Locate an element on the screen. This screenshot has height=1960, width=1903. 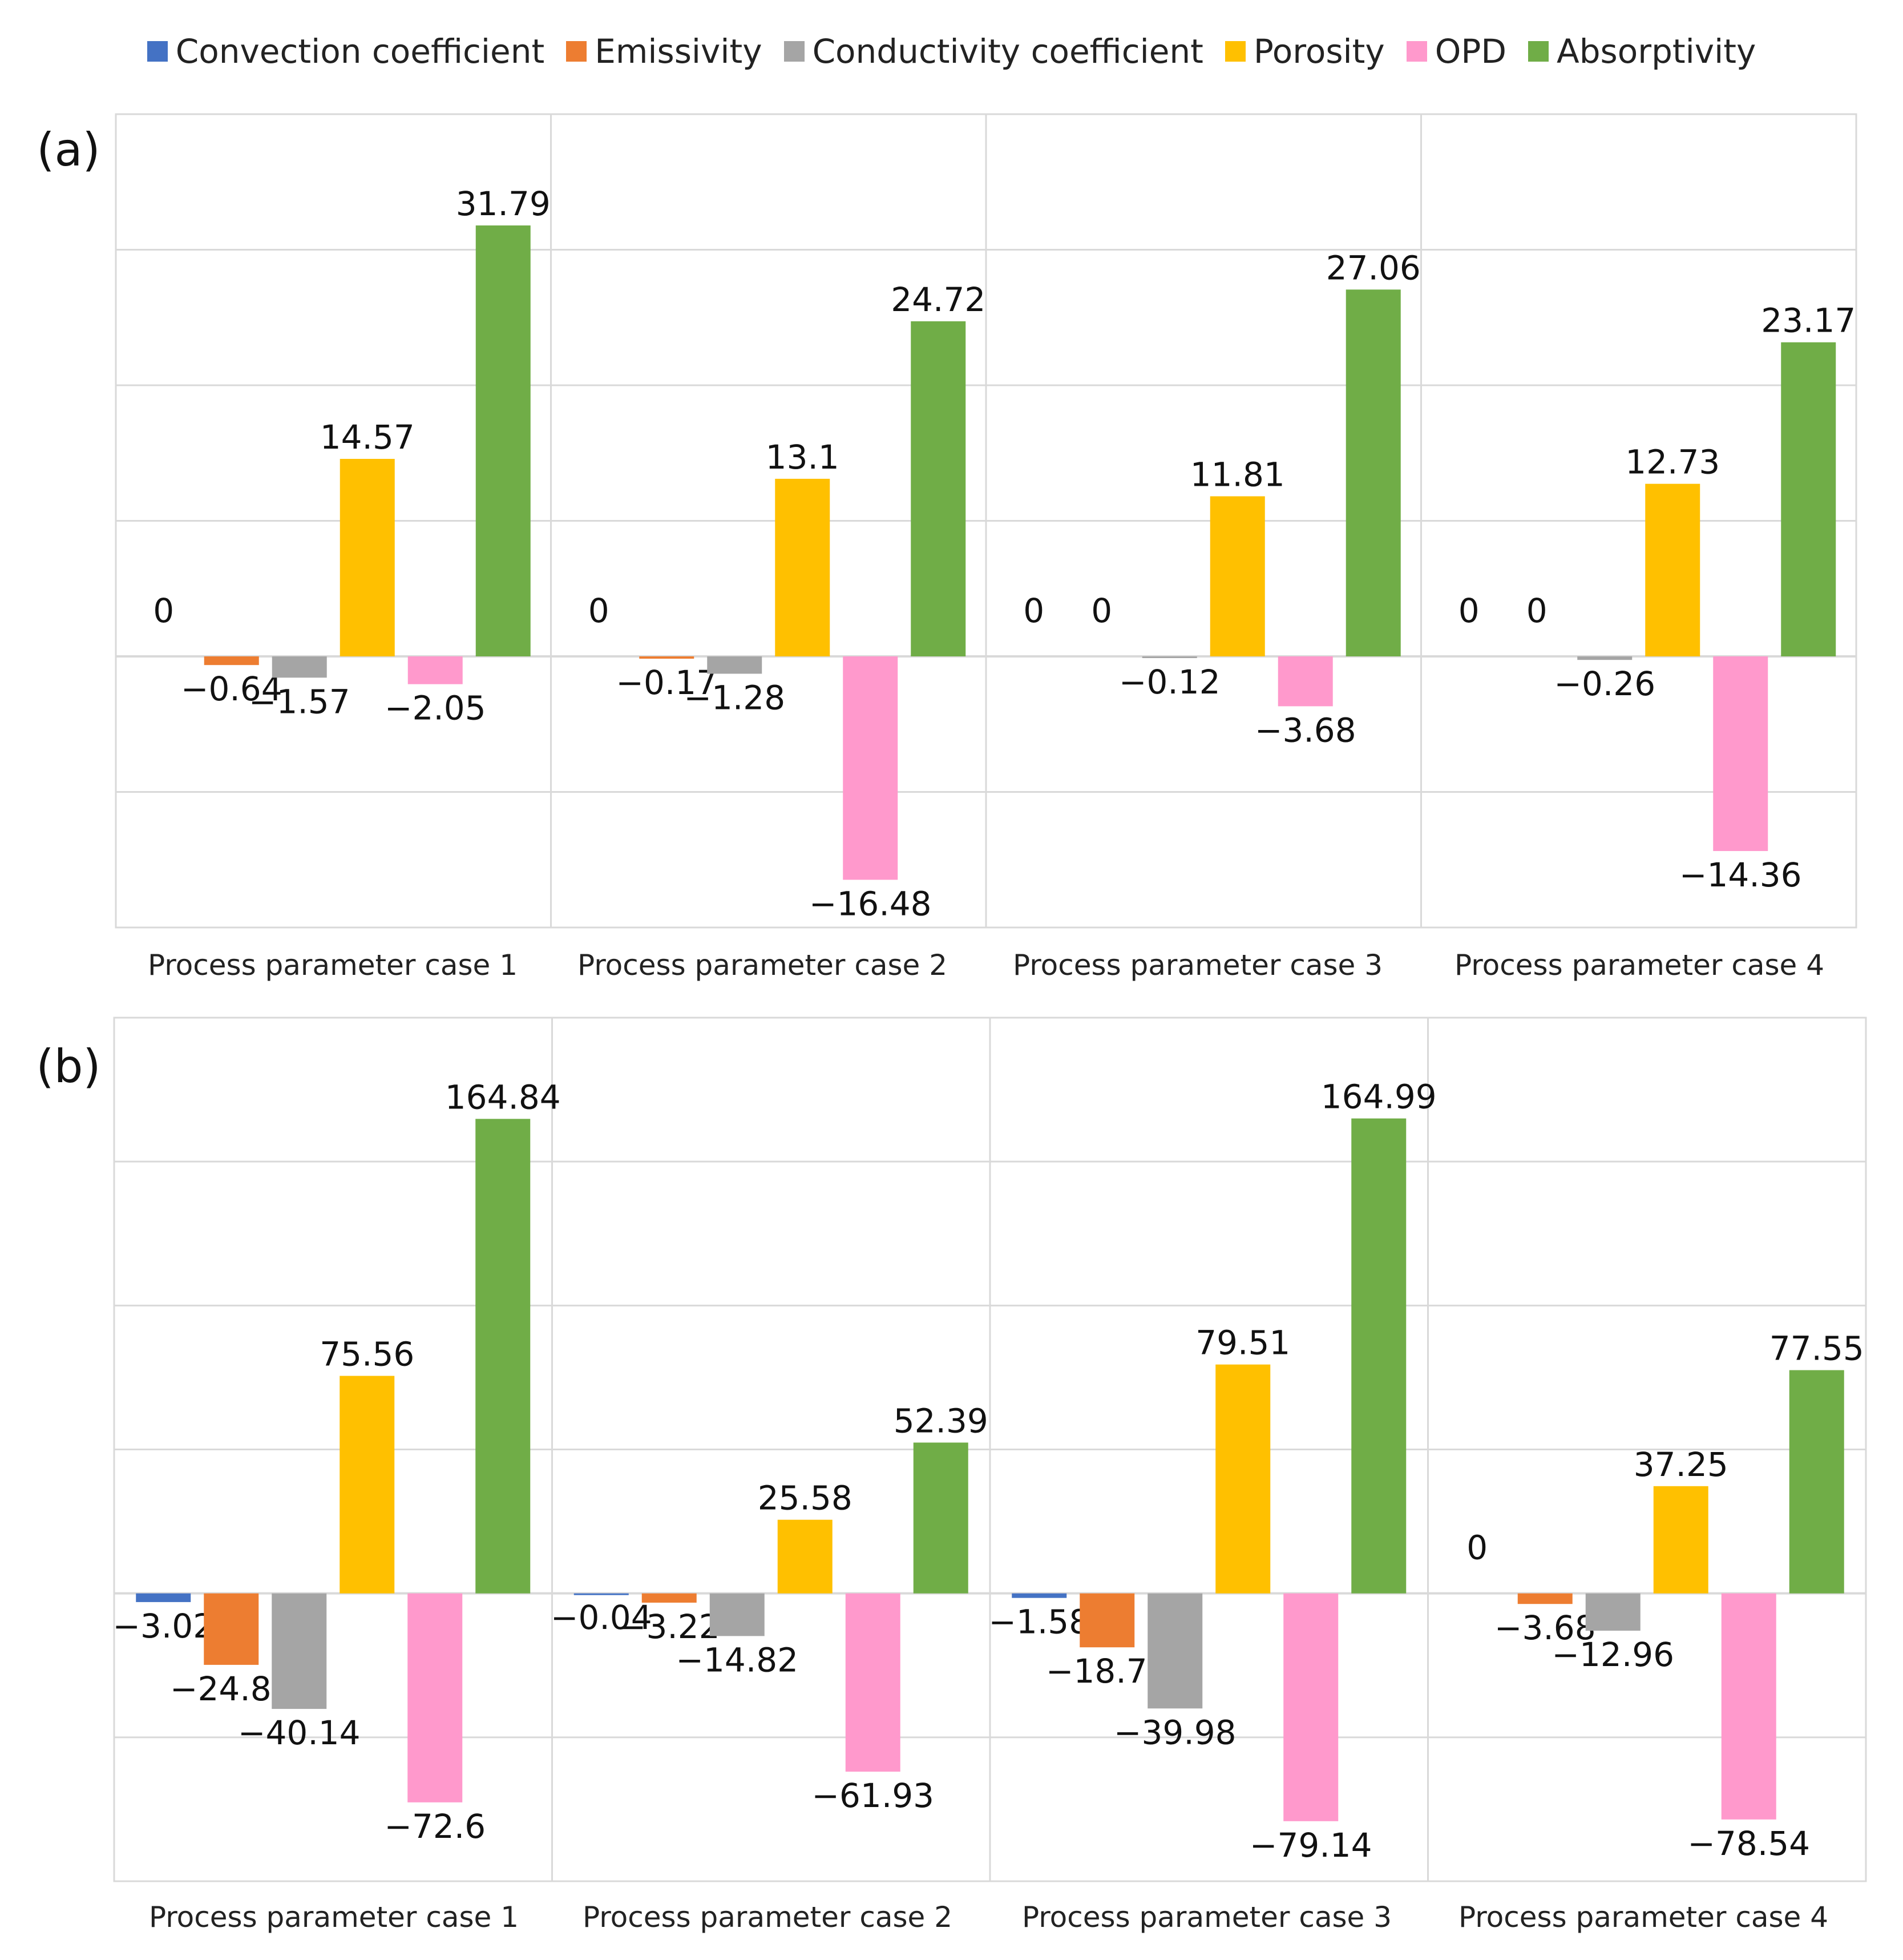
data-label-absorptivity-case-1: 164.84 is located at coordinates (503, 1097).